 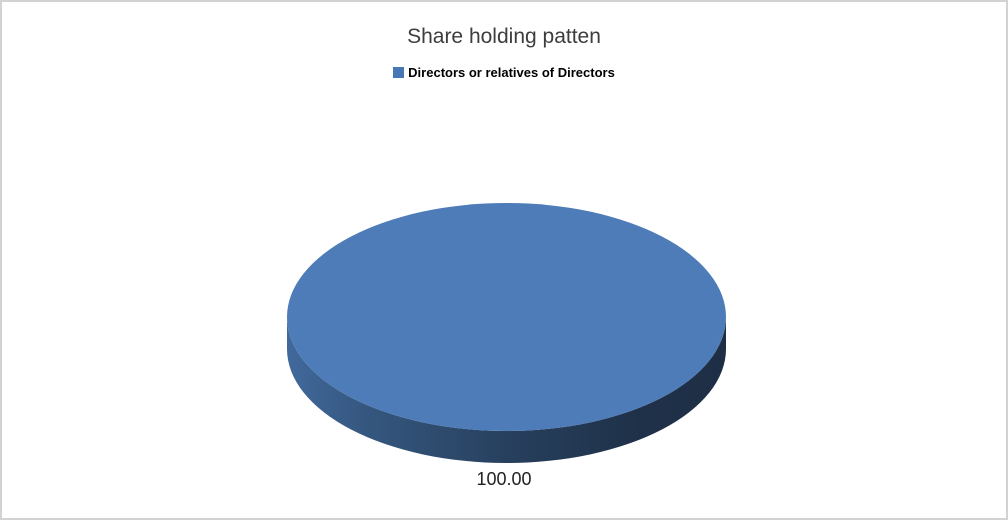 What do you see at coordinates (504, 36) in the screenshot?
I see `chart-title: Share holding patten` at bounding box center [504, 36].